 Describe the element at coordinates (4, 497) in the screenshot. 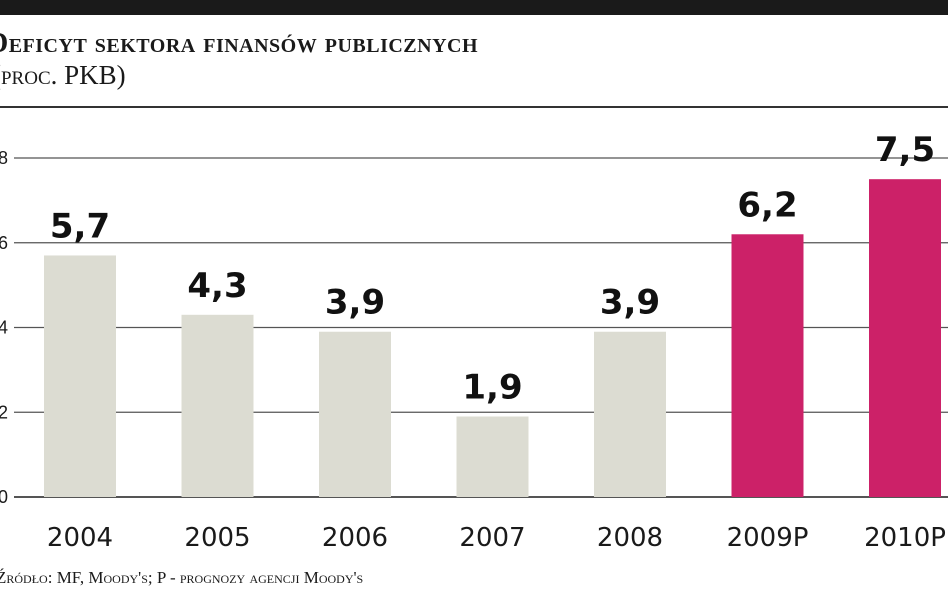

I see `y-tick-label: 0` at that location.